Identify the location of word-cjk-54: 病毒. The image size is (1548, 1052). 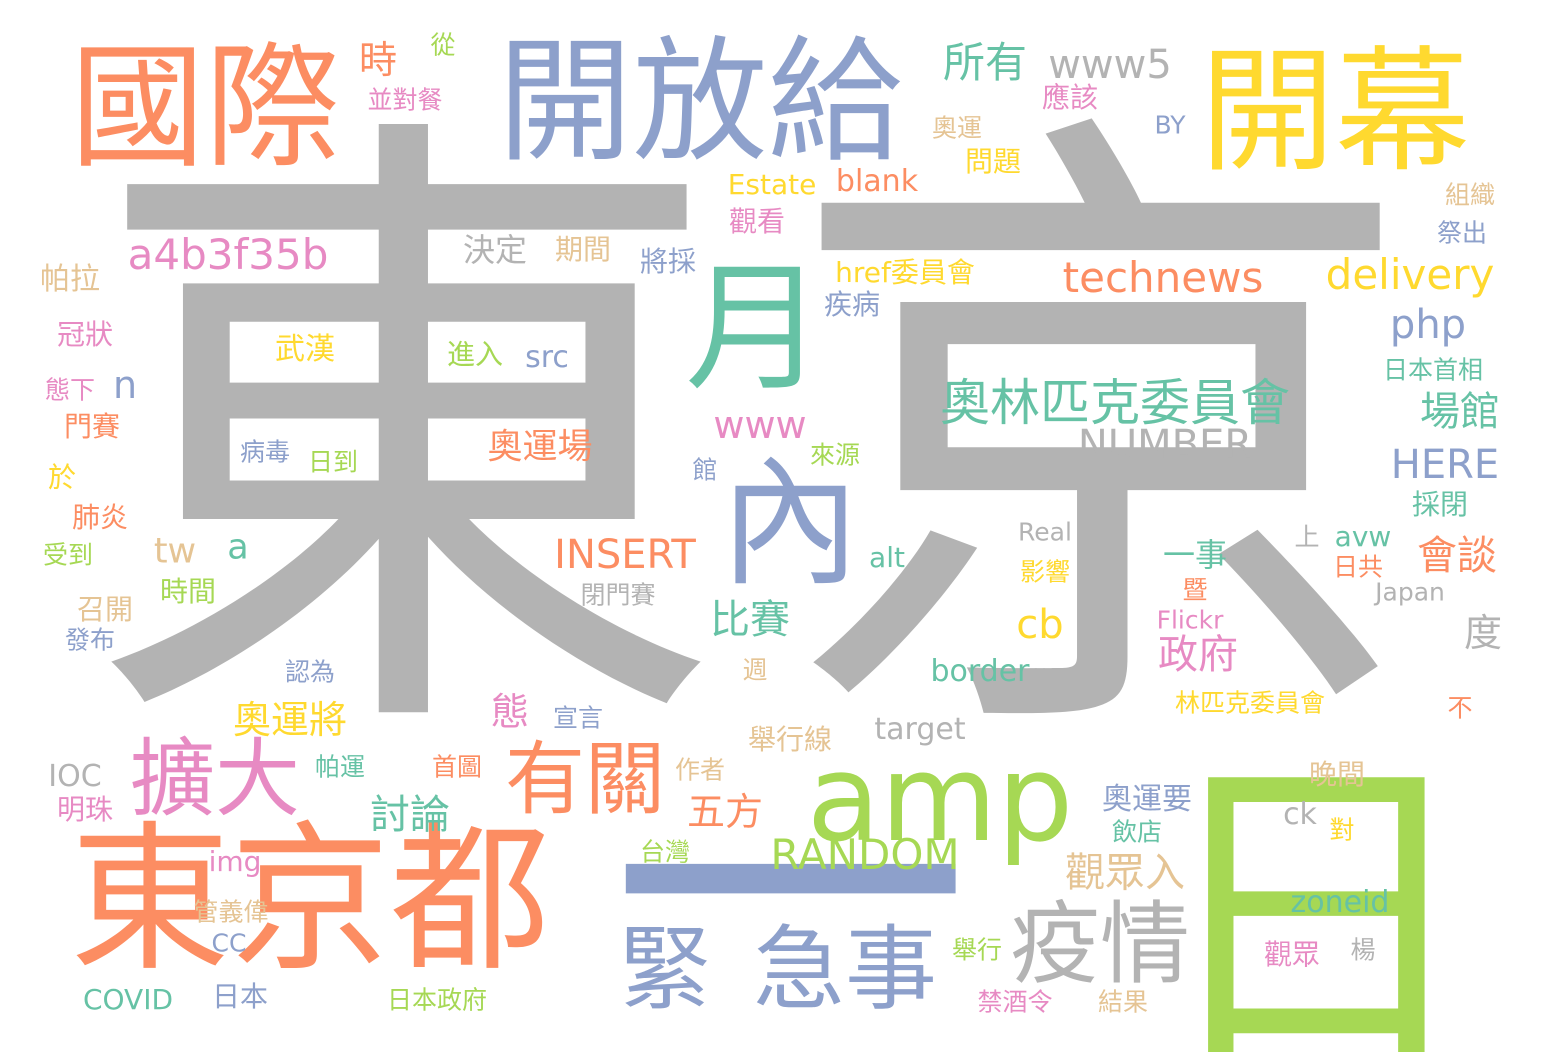
(265, 452).